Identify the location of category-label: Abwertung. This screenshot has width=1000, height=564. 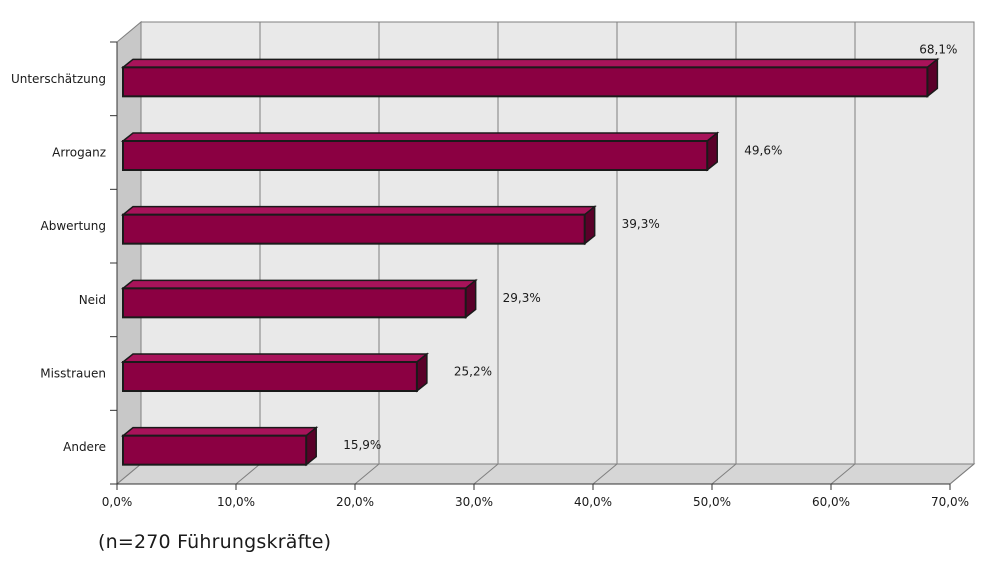
(74, 226).